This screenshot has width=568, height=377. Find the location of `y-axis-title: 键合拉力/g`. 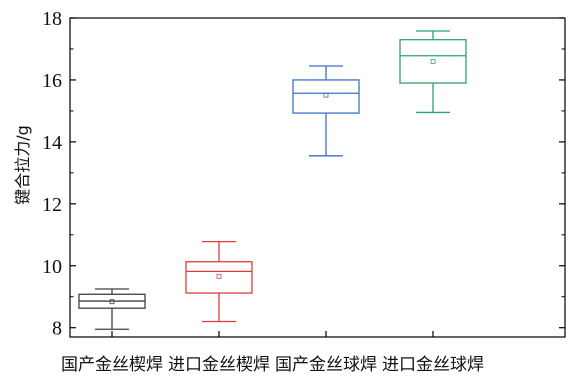

y-axis-title: 键合拉力/g is located at coordinates (22, 165).